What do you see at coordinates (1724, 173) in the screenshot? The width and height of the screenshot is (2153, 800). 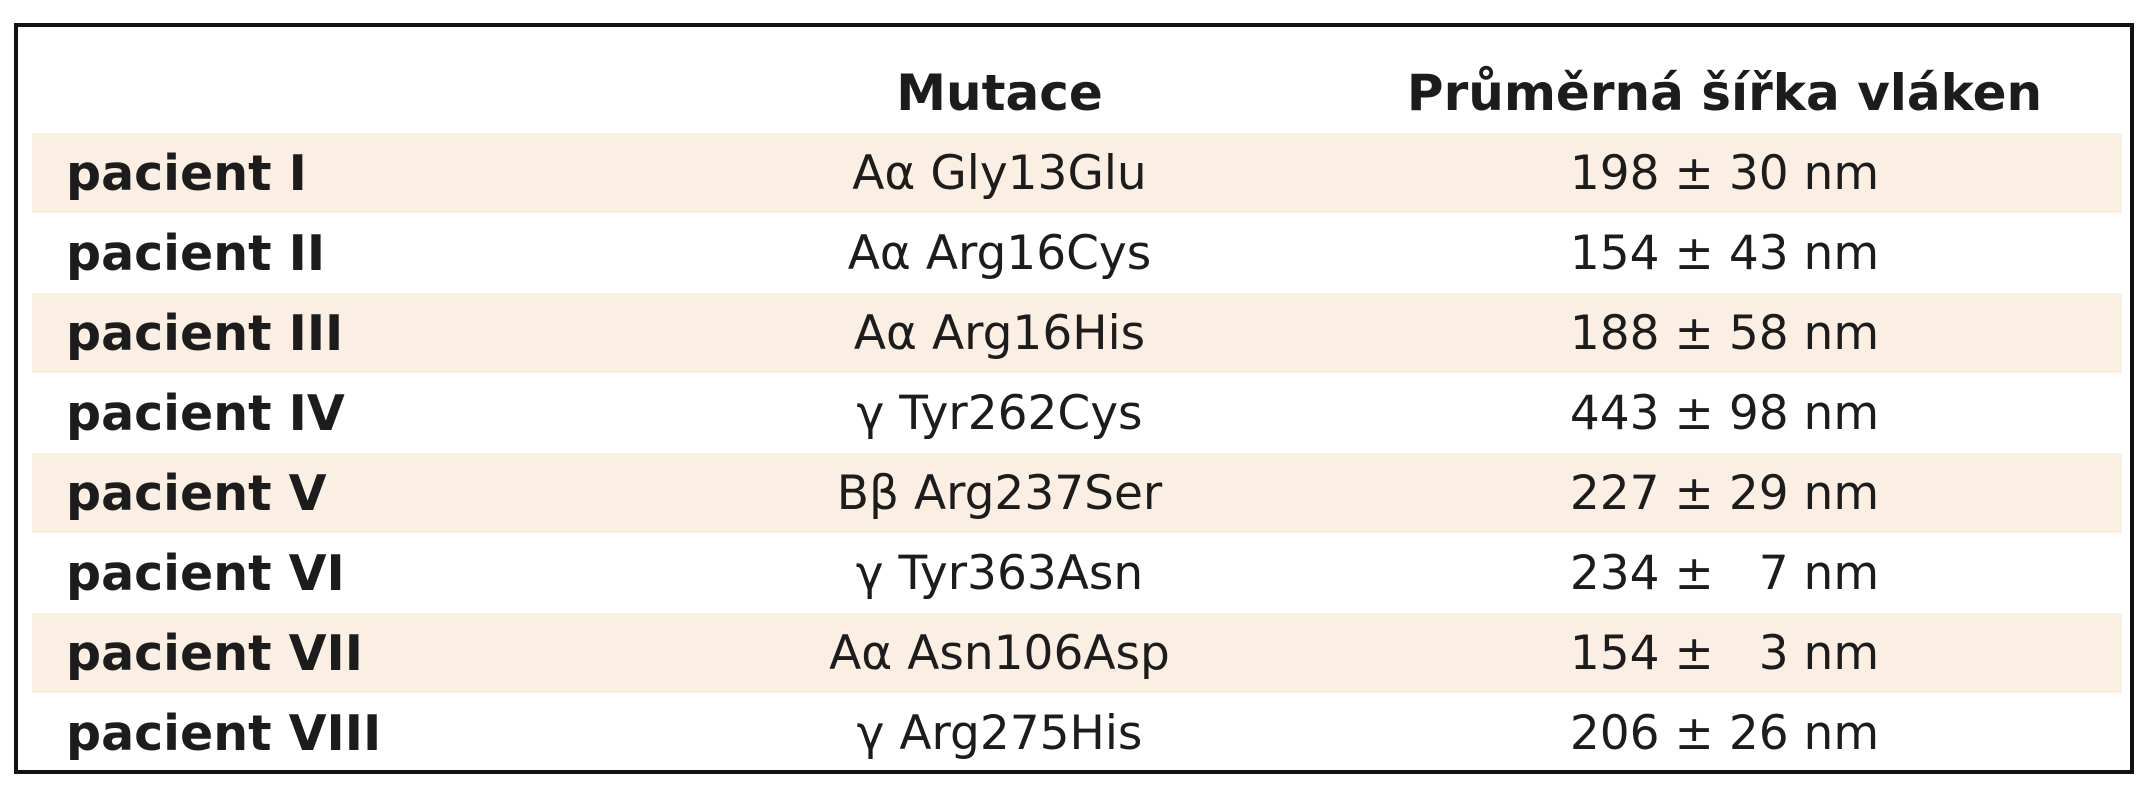 I see `fiber-width-cell: 198 ± 30 nm` at bounding box center [1724, 173].